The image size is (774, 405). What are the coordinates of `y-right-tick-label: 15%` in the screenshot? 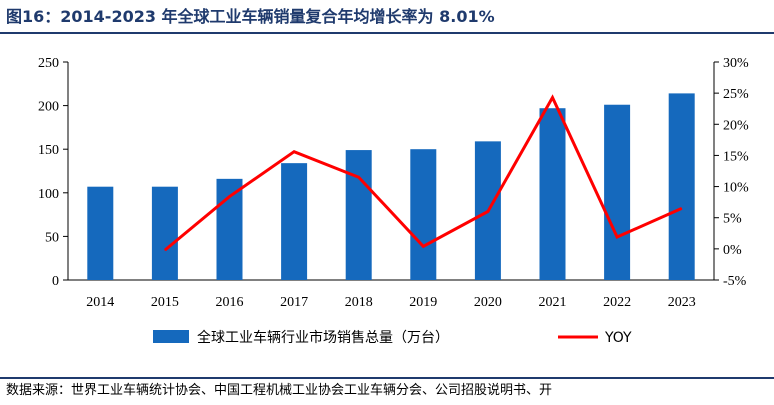 It's located at (736, 156).